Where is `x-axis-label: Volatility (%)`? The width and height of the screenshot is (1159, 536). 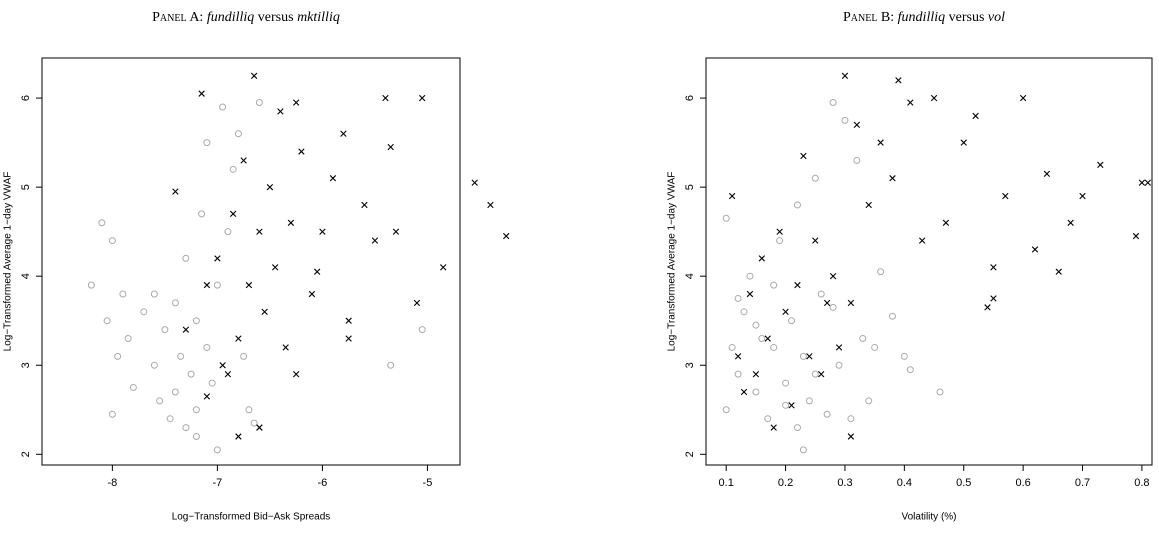
x-axis-label: Volatility (%) is located at coordinates (928, 517).